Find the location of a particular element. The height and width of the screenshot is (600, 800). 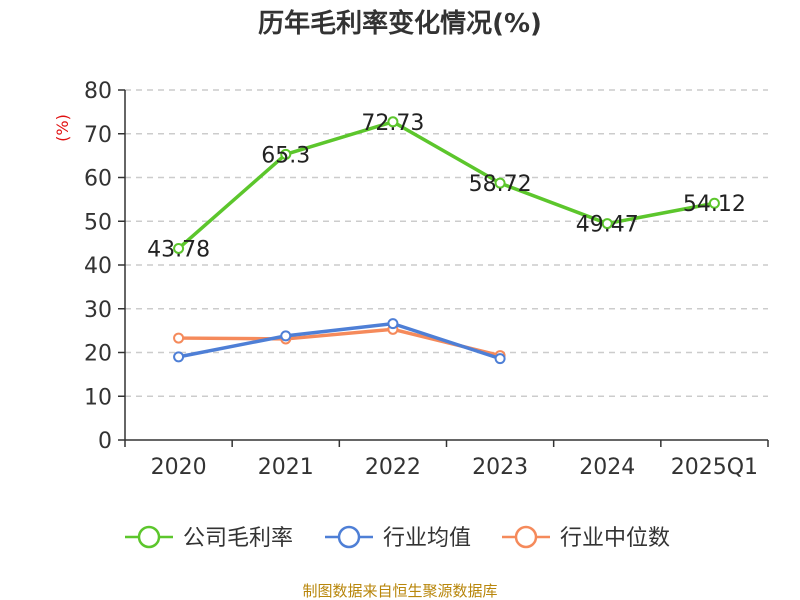

data-label: 58.72 is located at coordinates (500, 184).